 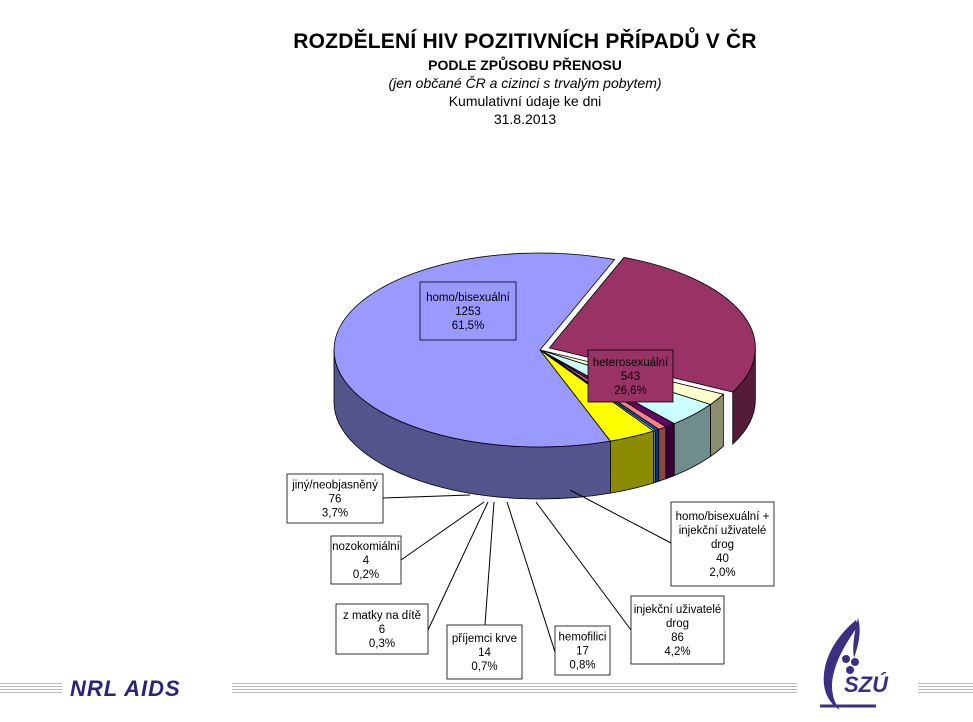 I want to click on data-label-4: hemofilici 17 0,8%, so click(x=582, y=650).